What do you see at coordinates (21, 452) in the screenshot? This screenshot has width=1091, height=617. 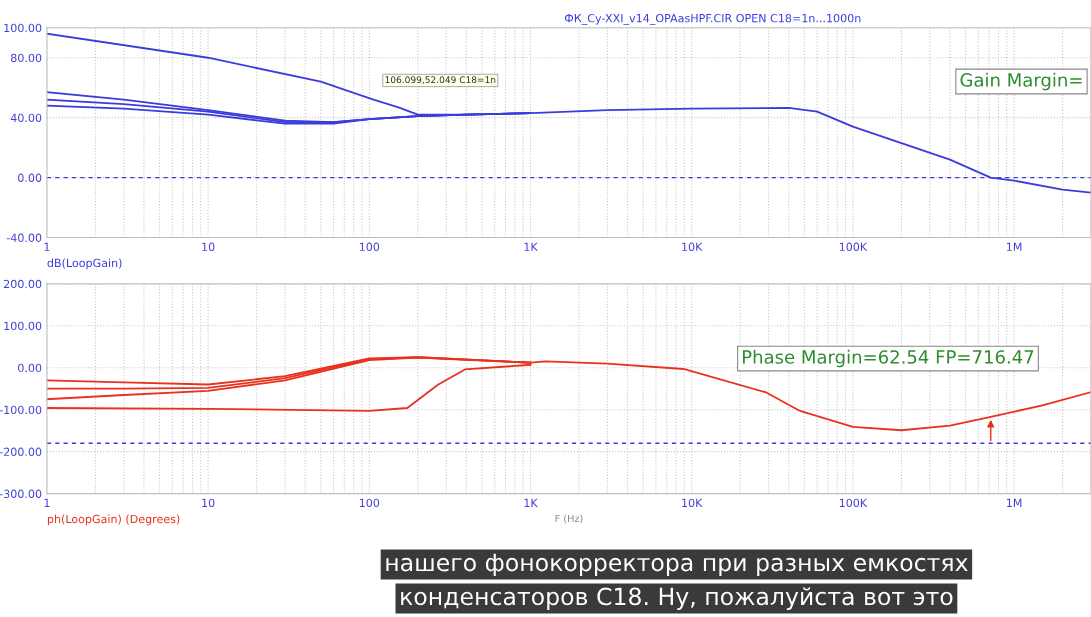 I see `y-tick-label: -200.00` at bounding box center [21, 452].